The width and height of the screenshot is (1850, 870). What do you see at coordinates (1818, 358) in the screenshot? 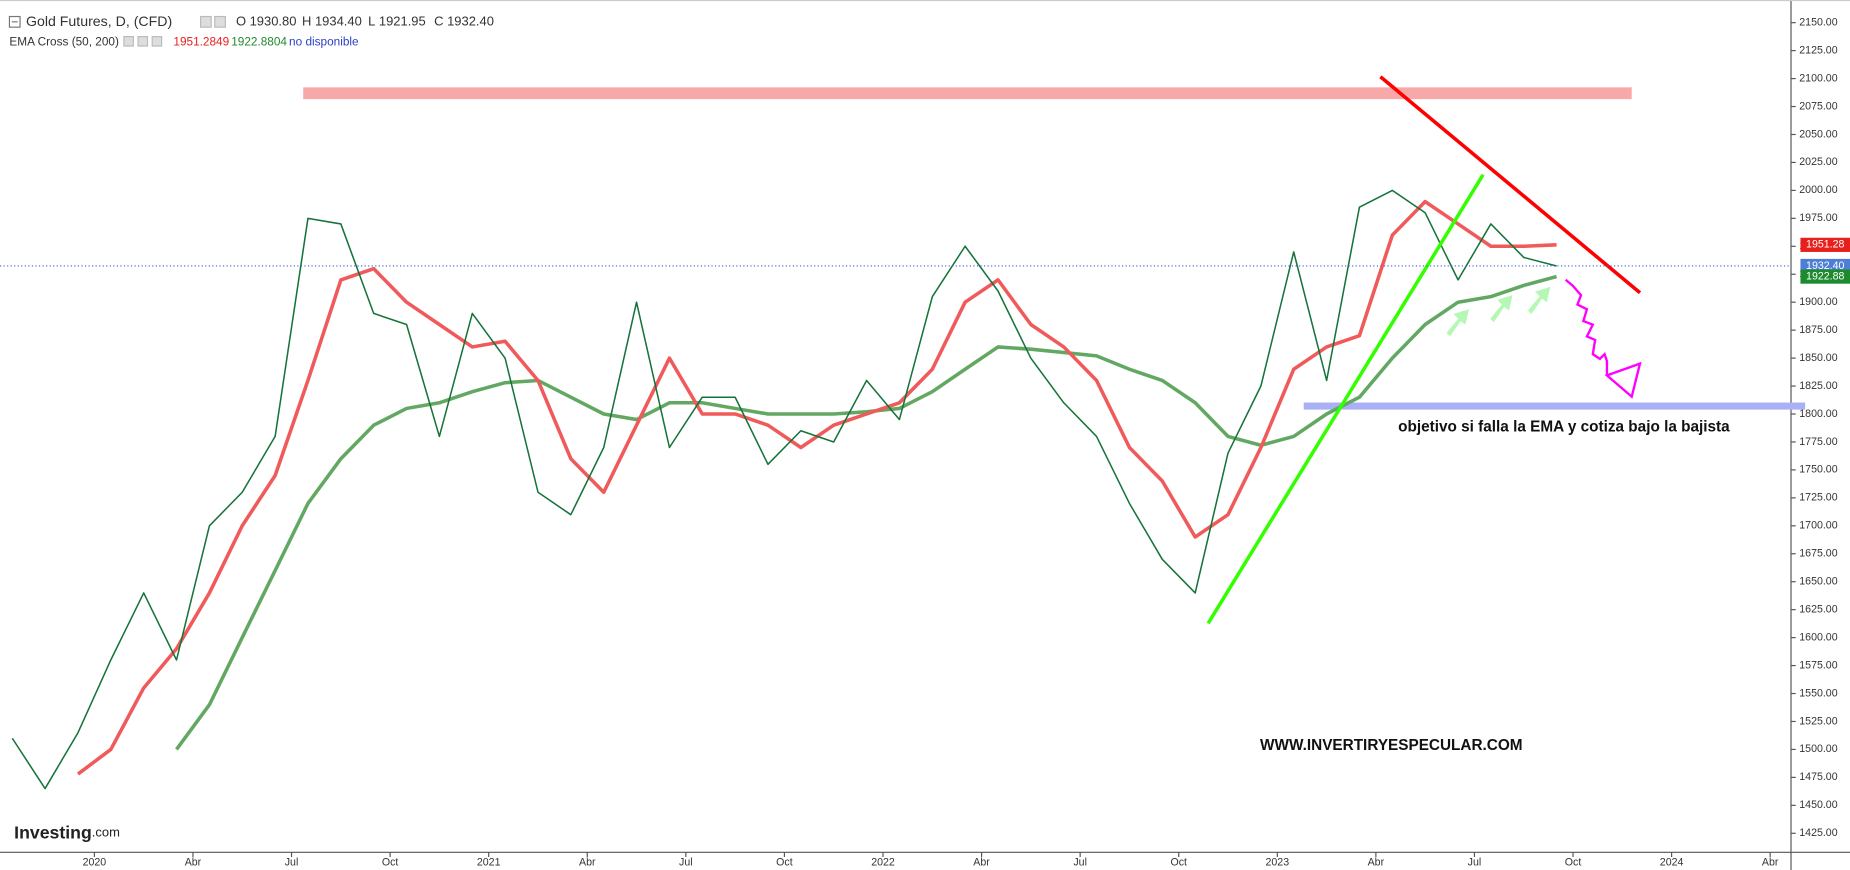
I see `y-tick-label: 1850.00` at bounding box center [1818, 358].